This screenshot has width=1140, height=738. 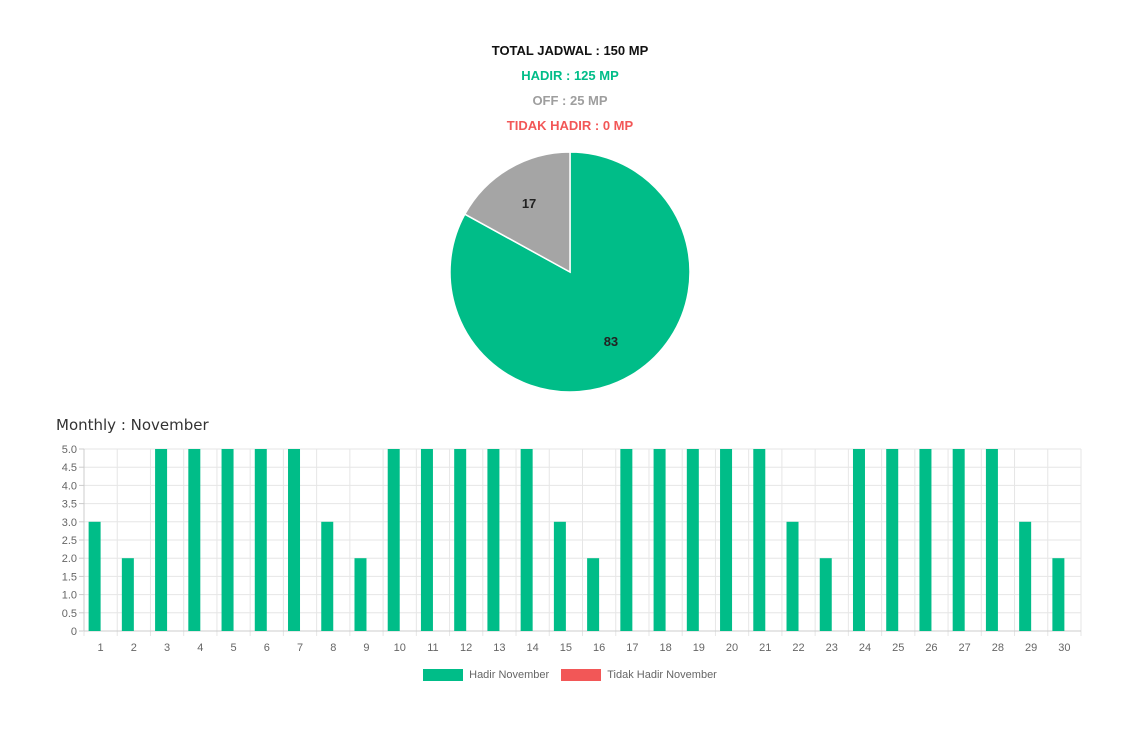 I want to click on x-tick-label: 18, so click(x=665, y=648).